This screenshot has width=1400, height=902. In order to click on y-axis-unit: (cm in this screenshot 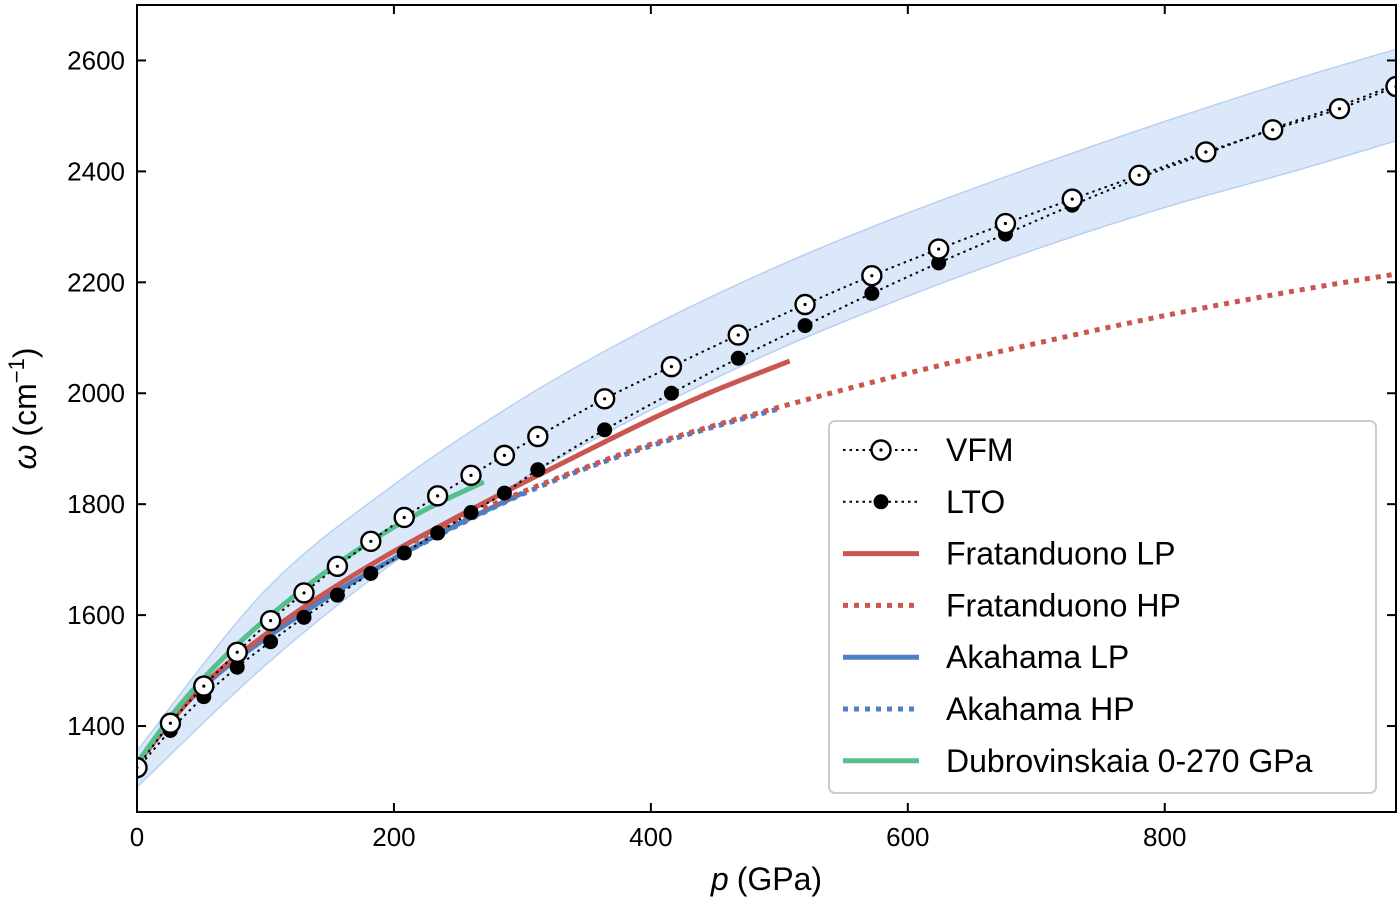, I will do `click(25, 409)`.